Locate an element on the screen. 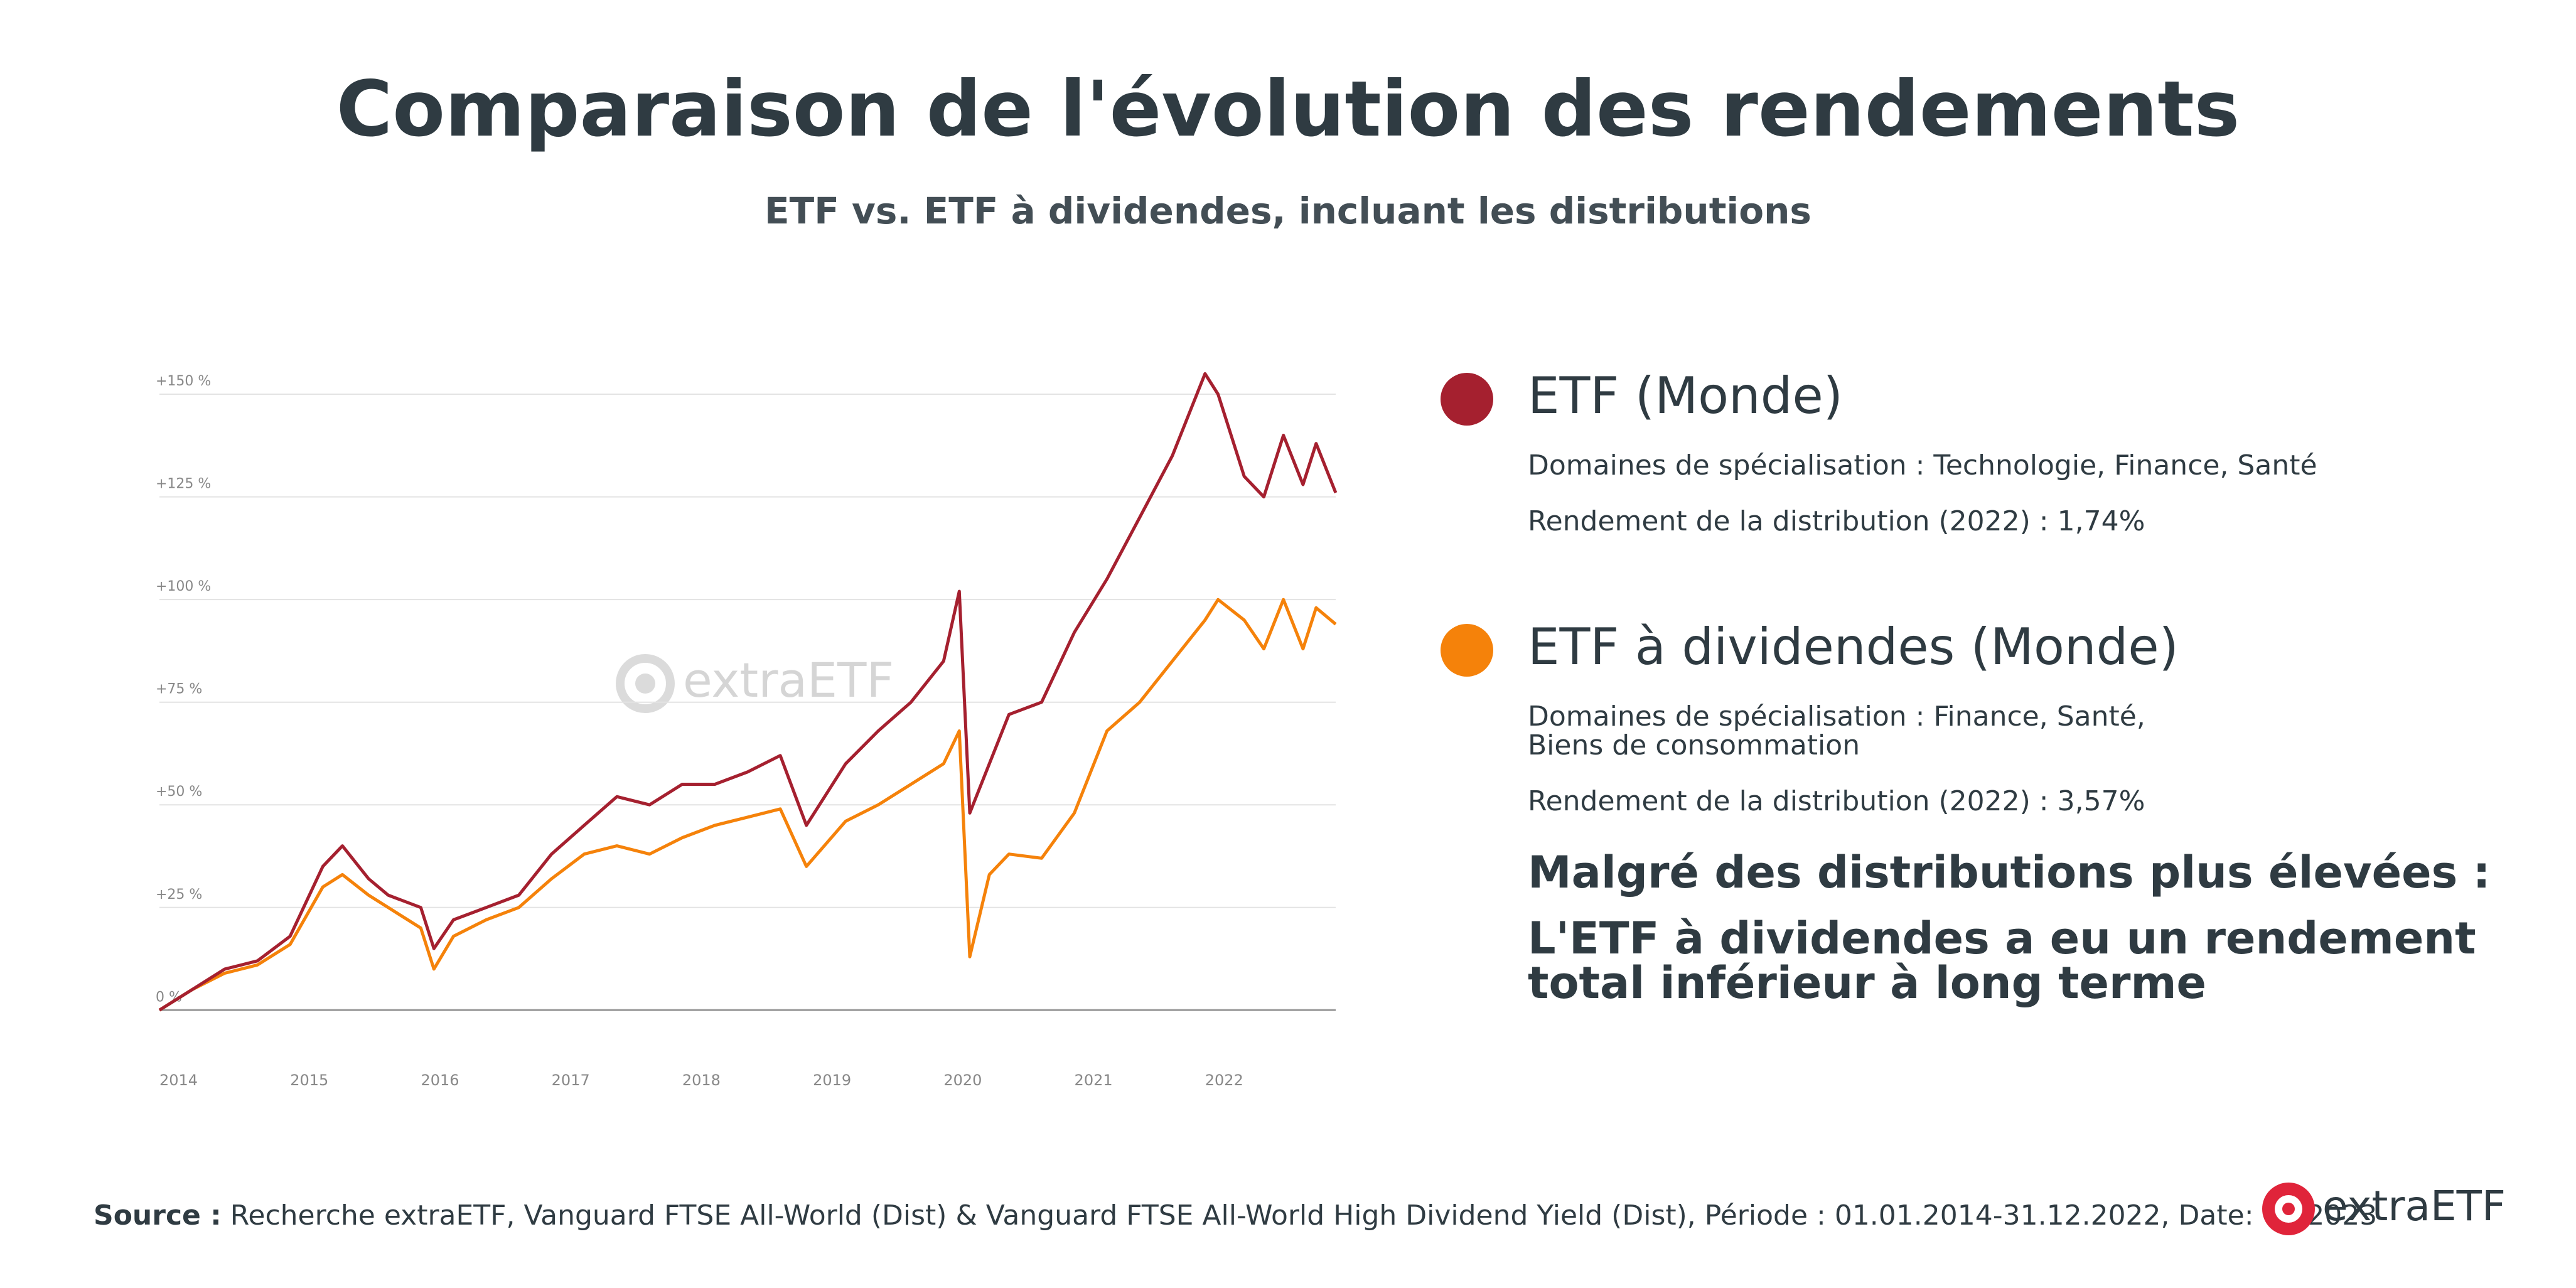 The image size is (2576, 1288). conclusion: total inférieur à long terme is located at coordinates (1867, 983).